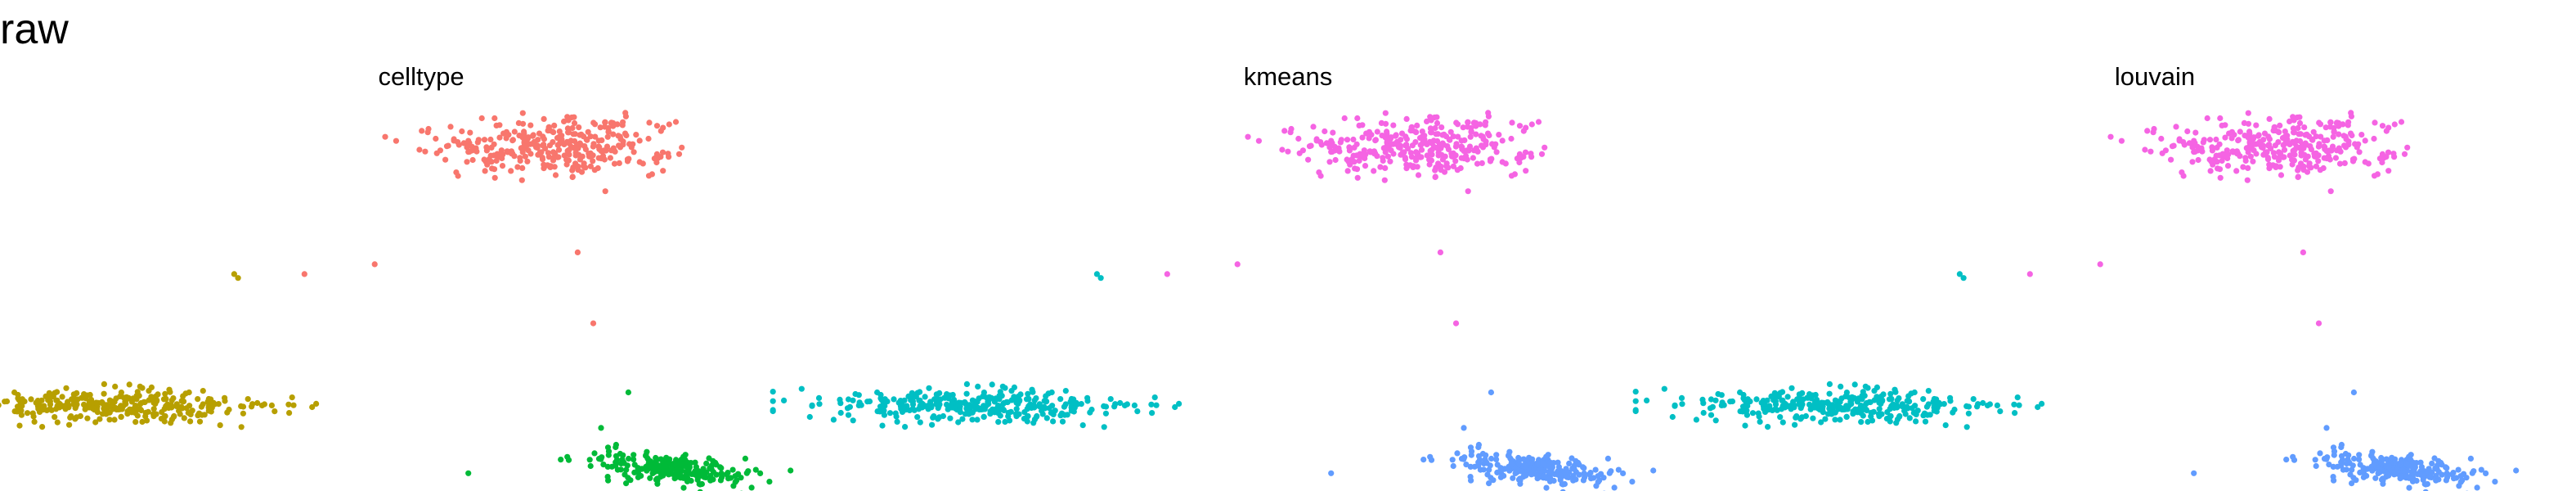  I want to click on cluster-2-points, so click(160, 405).